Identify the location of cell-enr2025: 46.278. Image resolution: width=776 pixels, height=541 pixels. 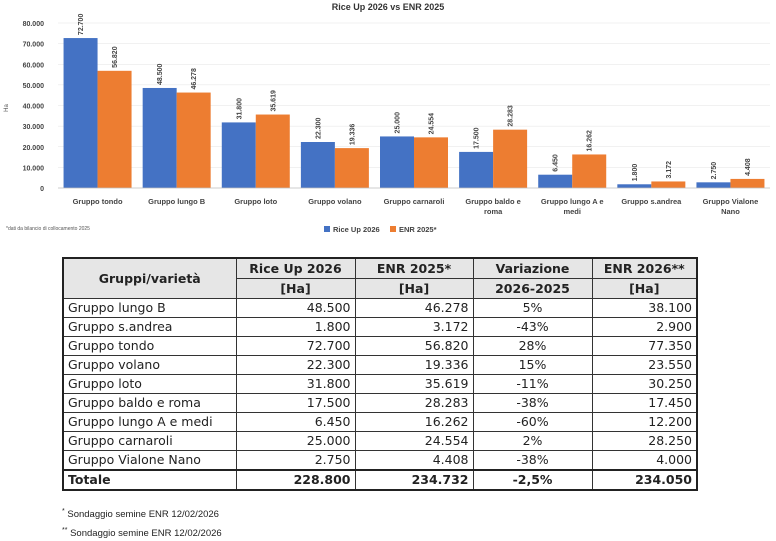
(414, 308).